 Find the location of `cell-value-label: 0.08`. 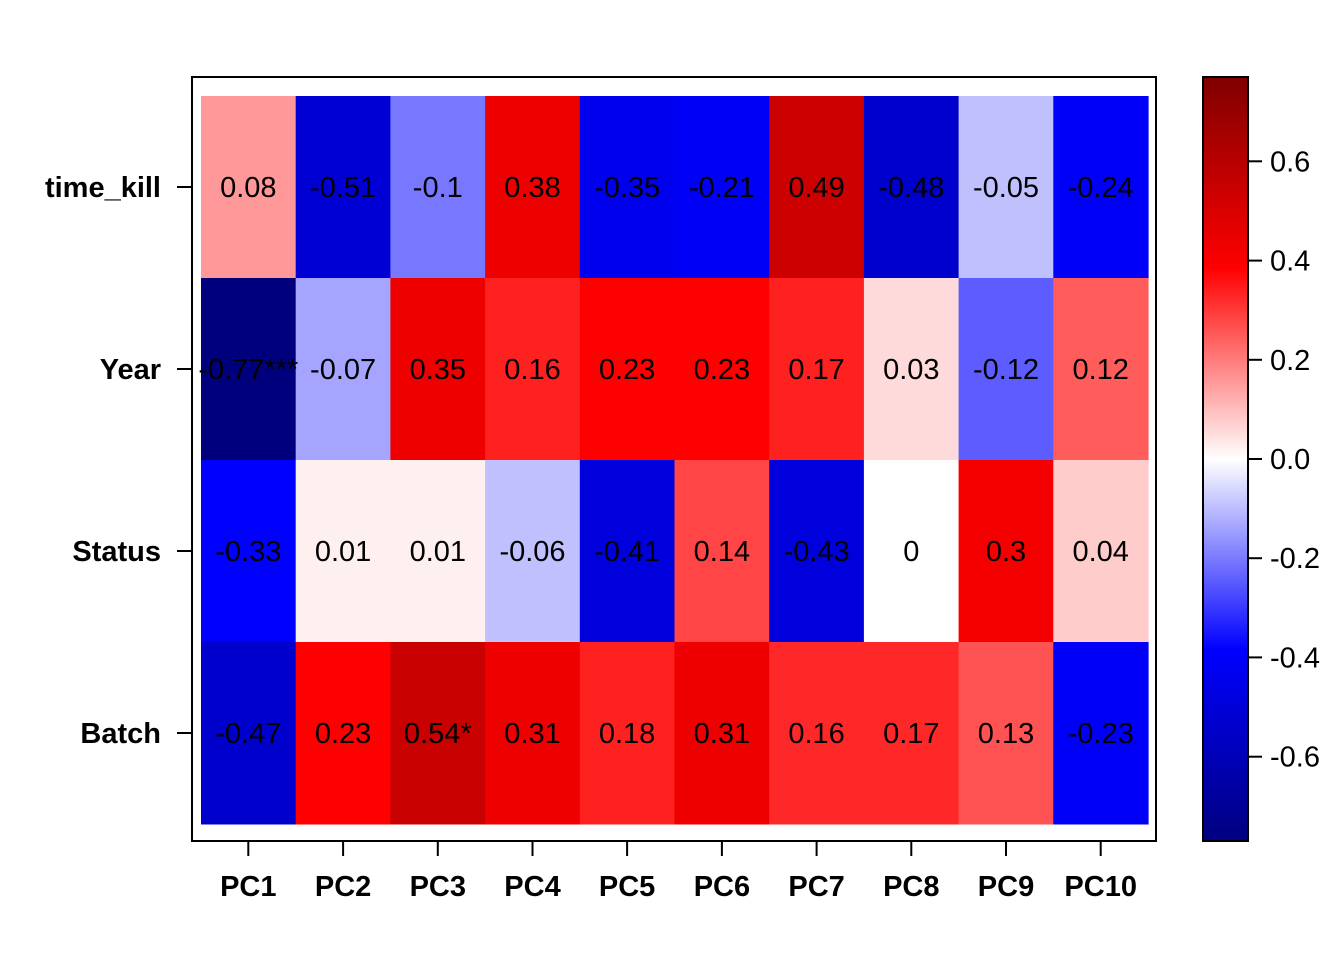

cell-value-label: 0.08 is located at coordinates (248, 188).